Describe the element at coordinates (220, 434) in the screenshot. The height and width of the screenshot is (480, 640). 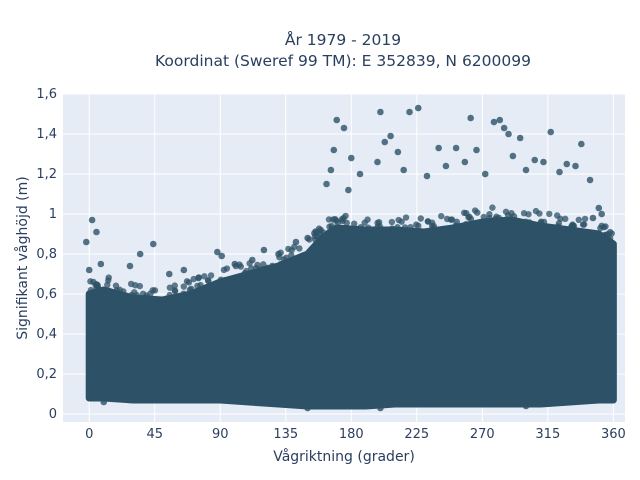
I see `x-tick-label-2: 90` at that location.